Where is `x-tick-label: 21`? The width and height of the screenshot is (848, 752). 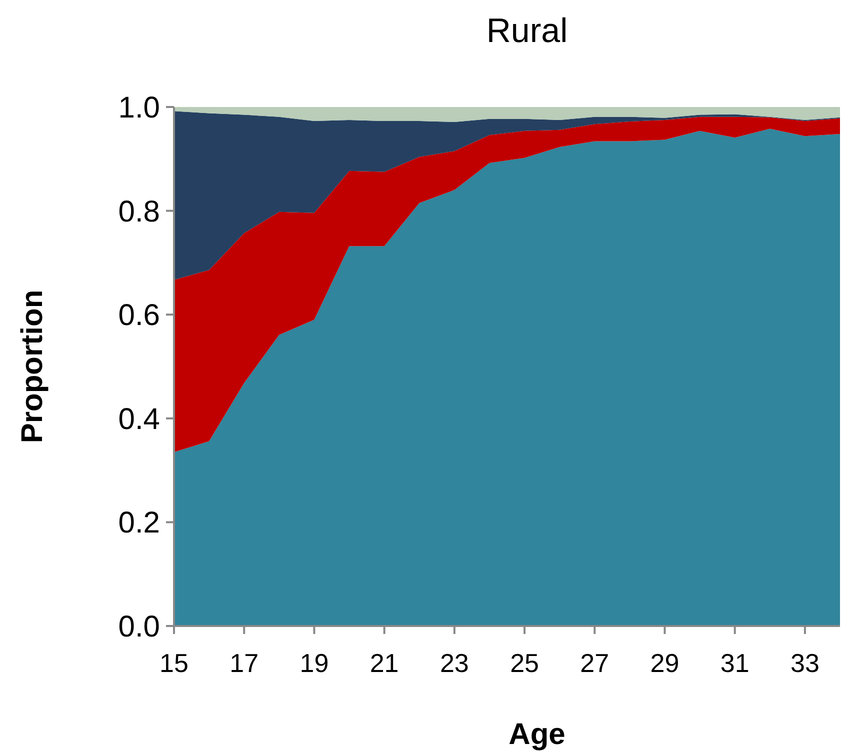
x-tick-label: 21 is located at coordinates (384, 663).